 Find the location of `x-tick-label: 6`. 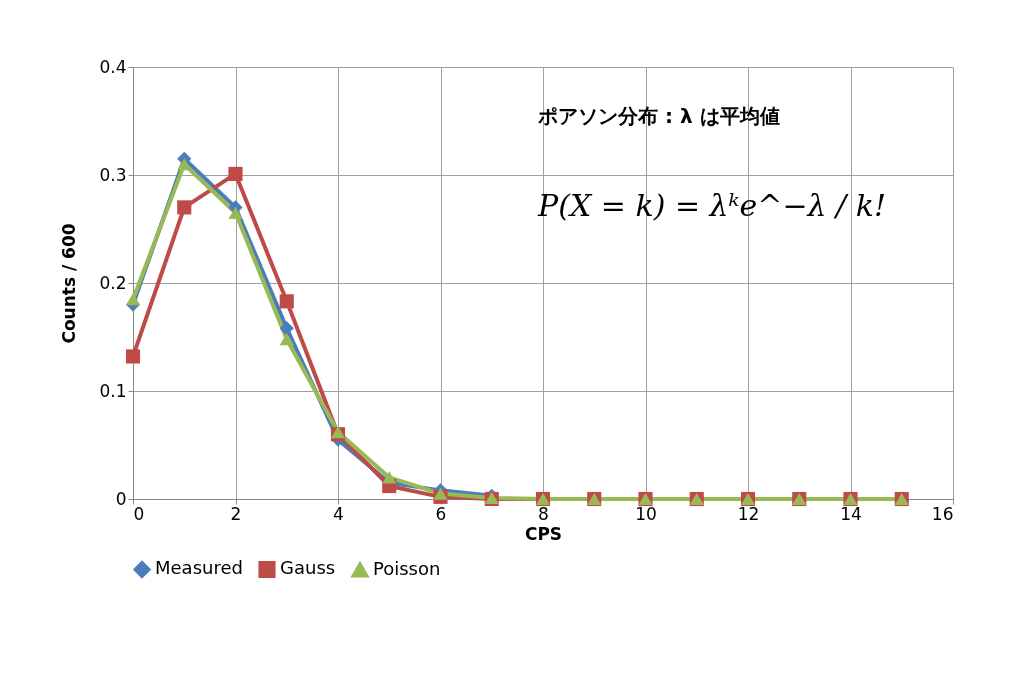

x-tick-label: 6 is located at coordinates (441, 513).